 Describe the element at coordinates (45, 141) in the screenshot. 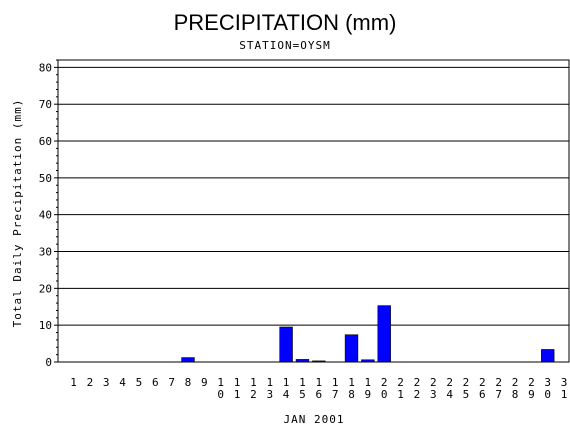

I see `y-tick-label: 60` at that location.